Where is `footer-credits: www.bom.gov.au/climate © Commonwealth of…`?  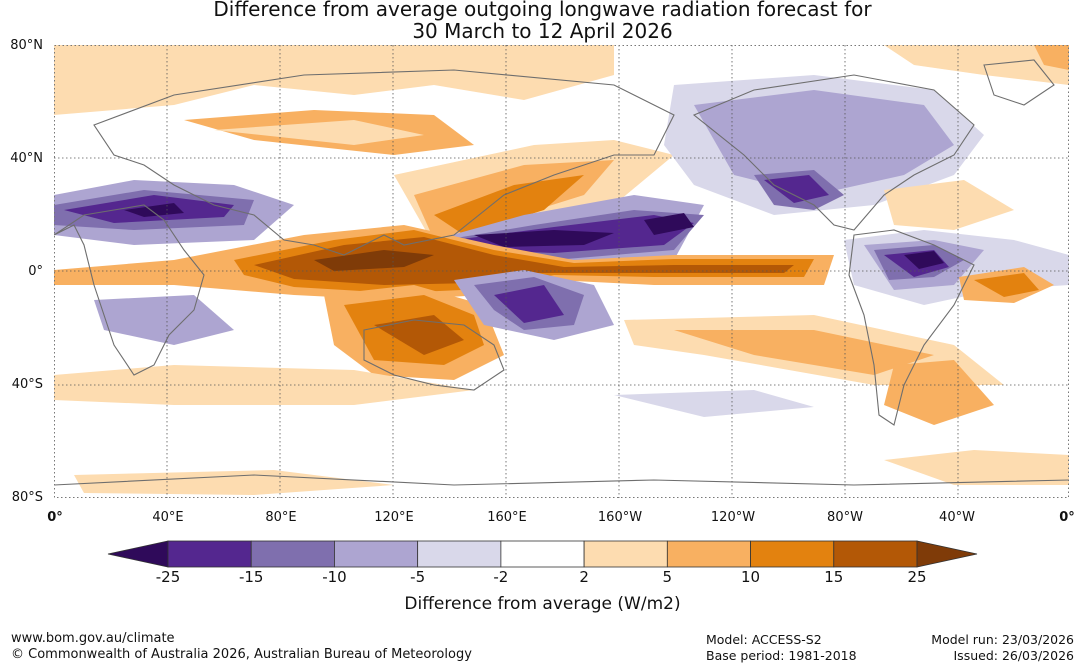
footer-credits: www.bom.gov.au/climate © Commonwealth of… is located at coordinates (241, 647).